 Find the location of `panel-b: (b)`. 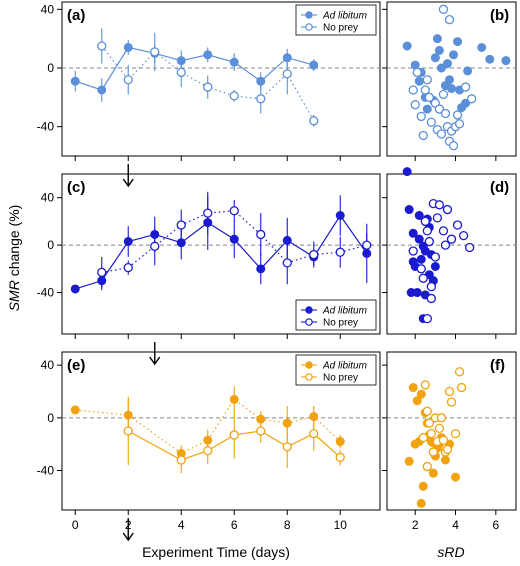

panel-b: (b) is located at coordinates (449, 81).